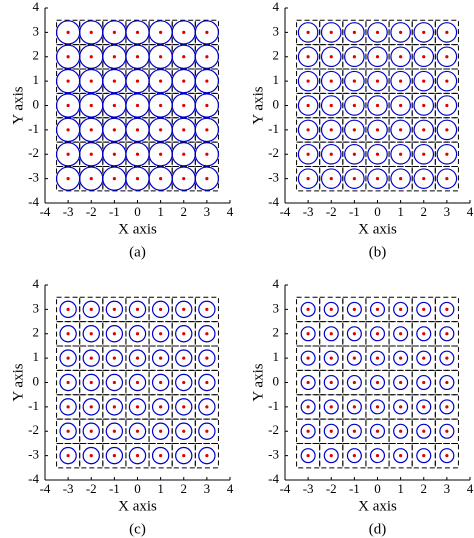 The height and width of the screenshot is (538, 474). I want to click on y-tick-label: 0, so click(276, 103).